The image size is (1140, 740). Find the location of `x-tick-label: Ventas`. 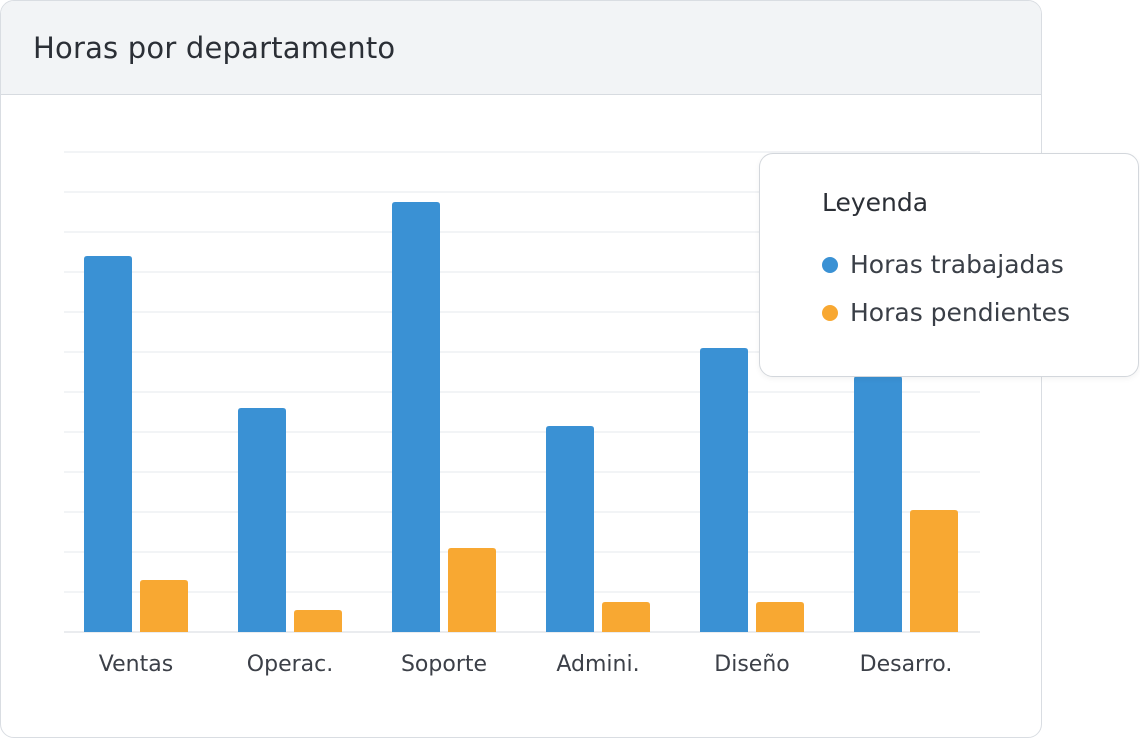

x-tick-label: Ventas is located at coordinates (136, 664).